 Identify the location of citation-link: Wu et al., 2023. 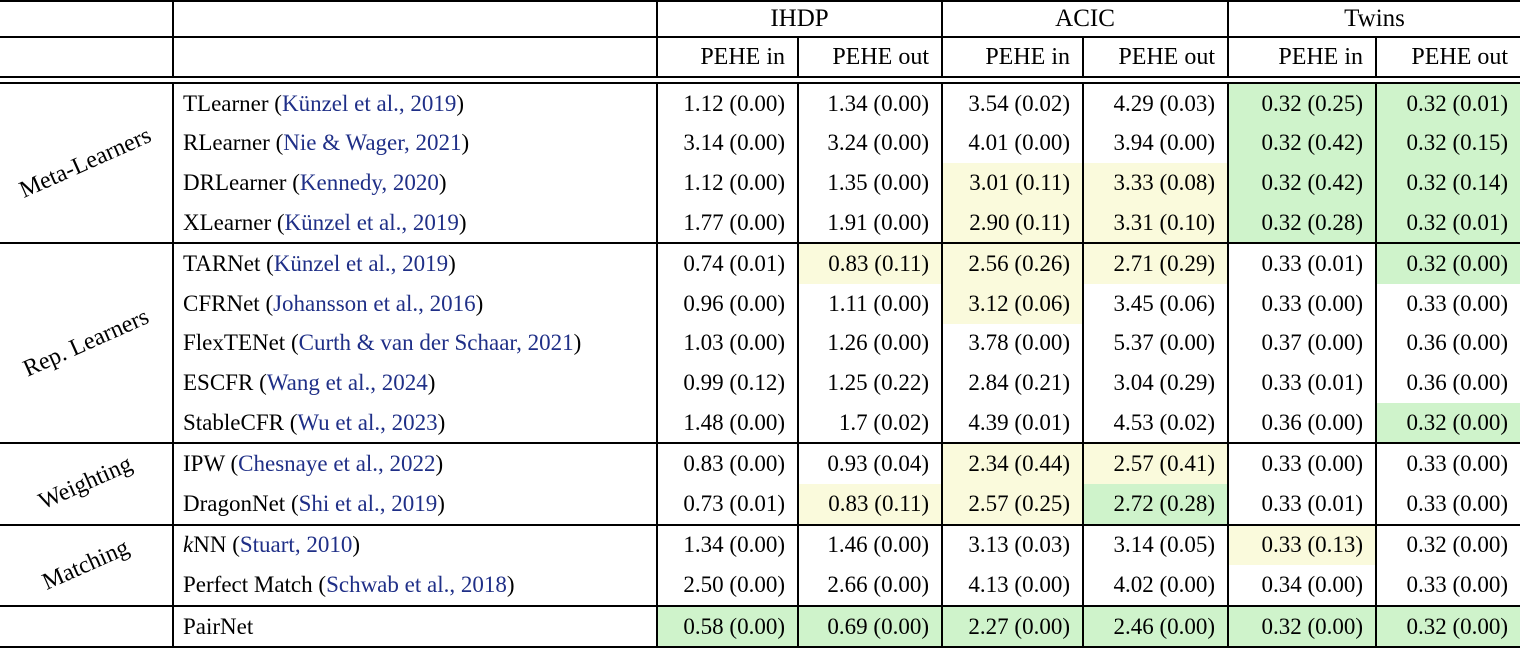
(367, 422).